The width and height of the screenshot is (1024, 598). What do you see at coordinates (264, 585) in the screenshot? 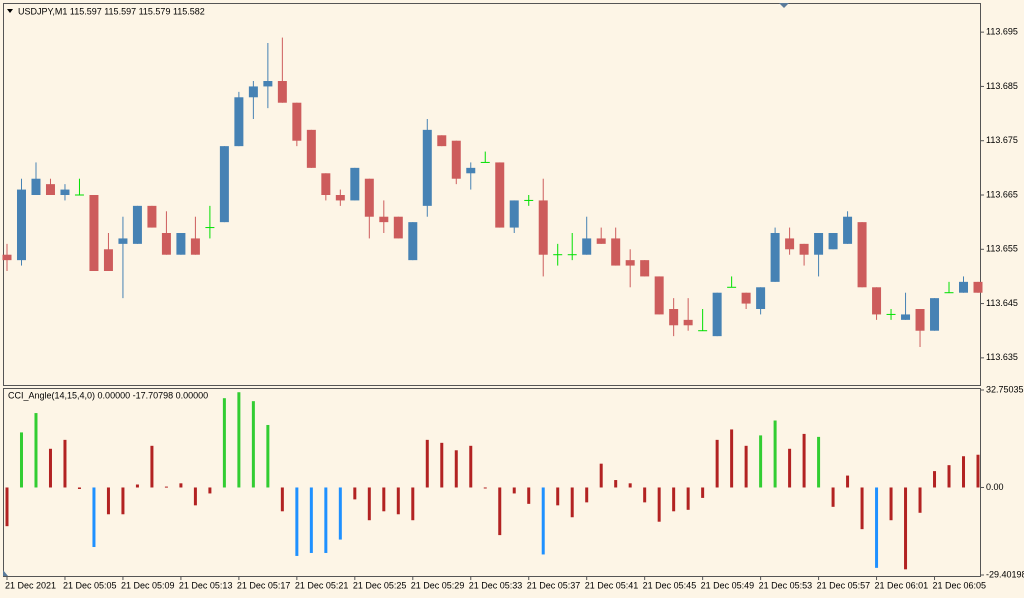
I see `x-tick-label: 21 Dec 05:17` at bounding box center [264, 585].